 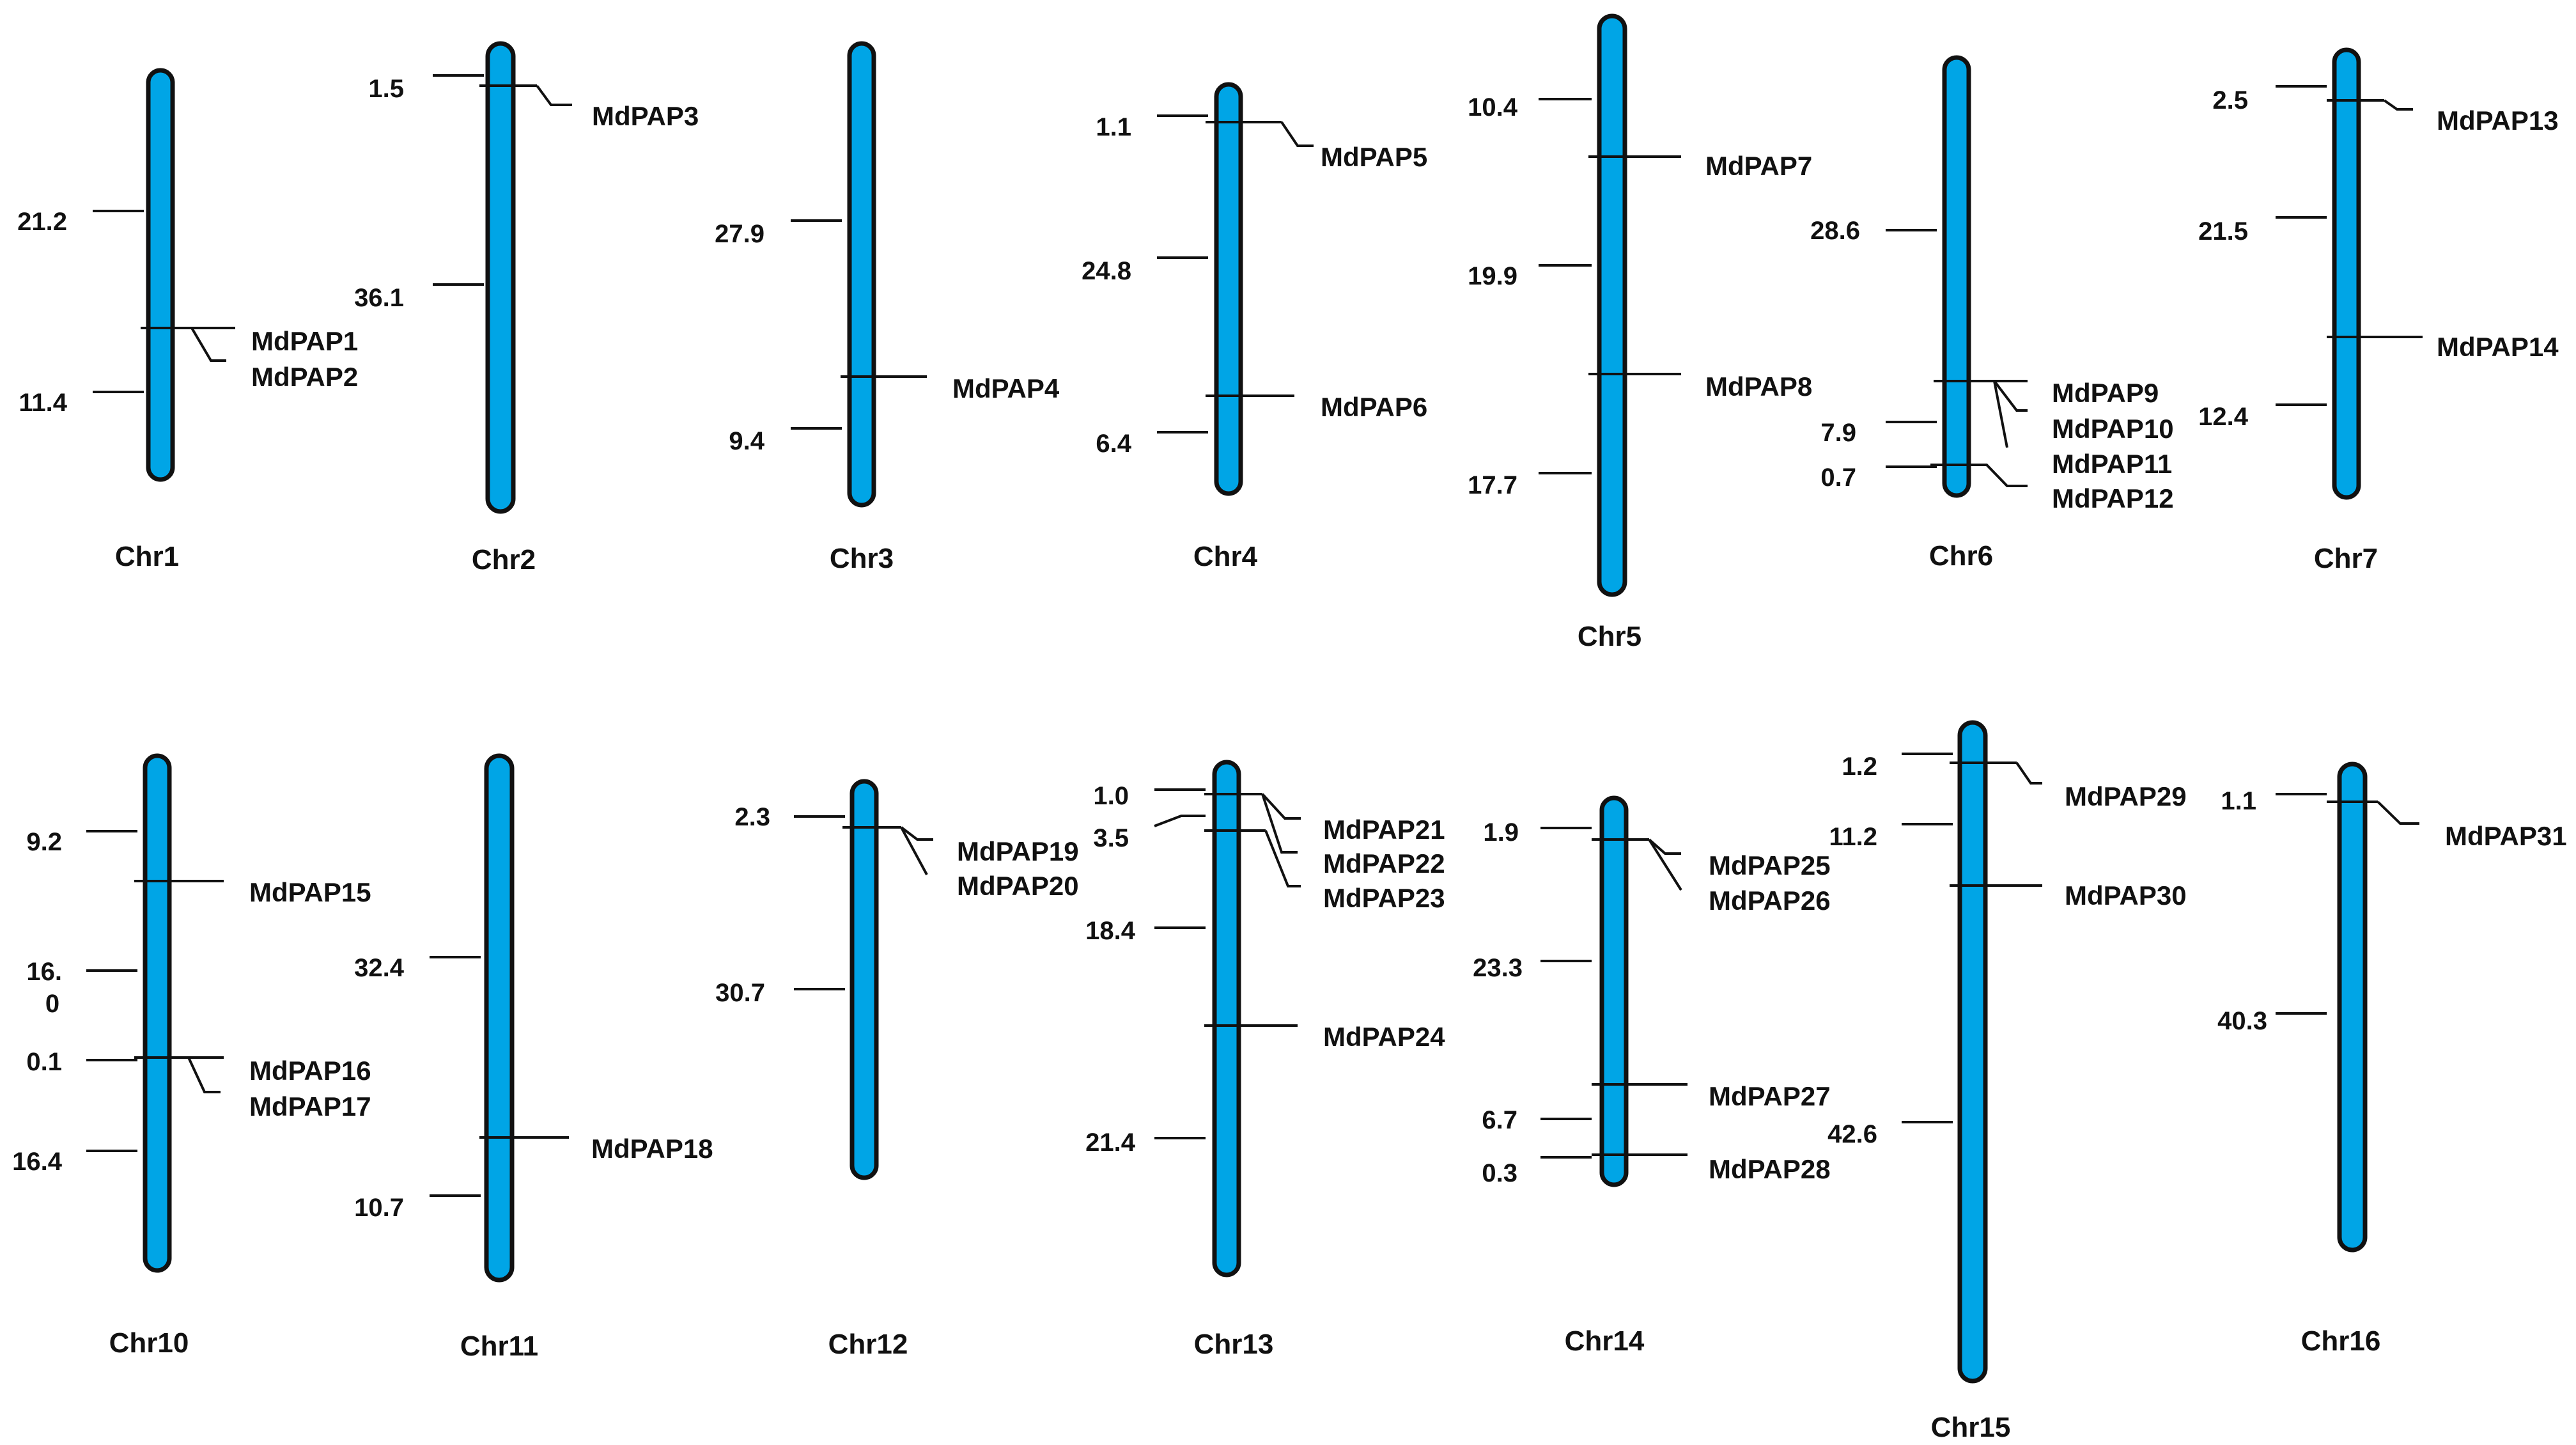 I want to click on chr13-dist-2: 3.5, so click(x=1111, y=838).